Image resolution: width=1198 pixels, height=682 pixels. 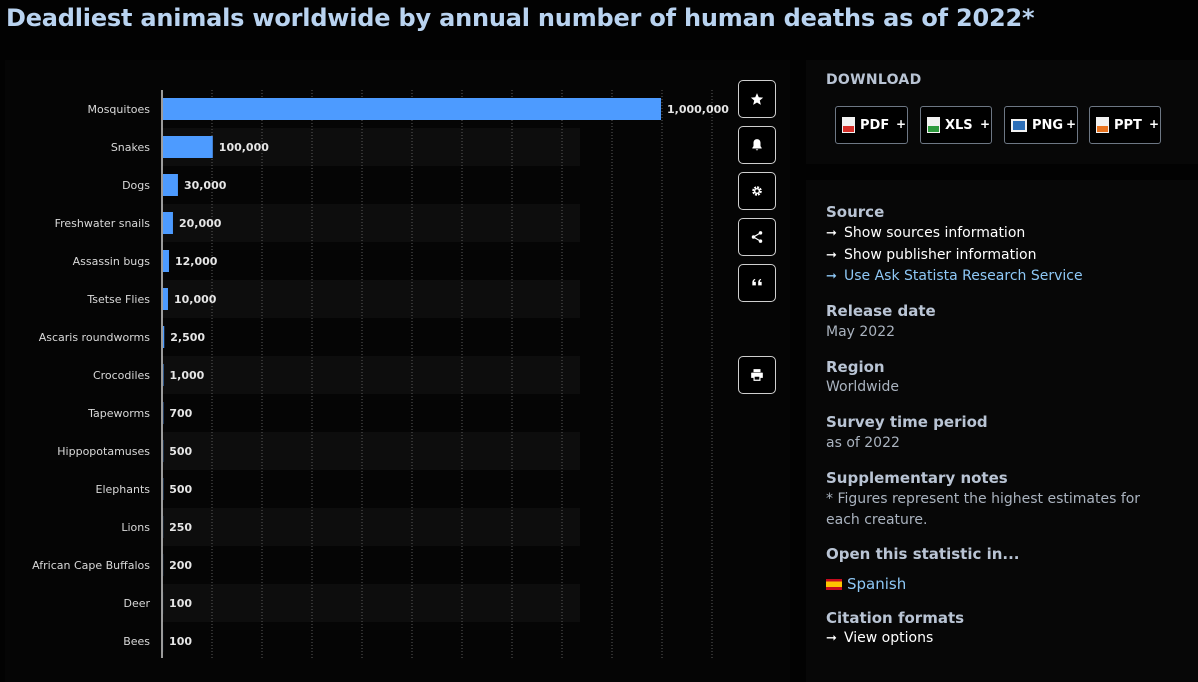 I want to click on region-heading: Region, so click(x=855, y=367).